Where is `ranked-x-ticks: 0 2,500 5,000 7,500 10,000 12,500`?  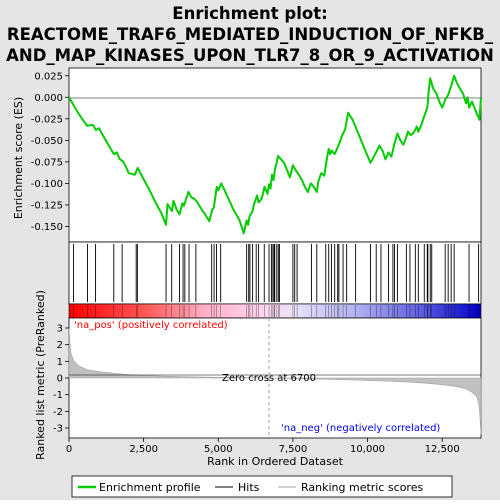 ranked-x-ticks: 0 2,500 5,000 7,500 10,000 12,500 is located at coordinates (263, 446).